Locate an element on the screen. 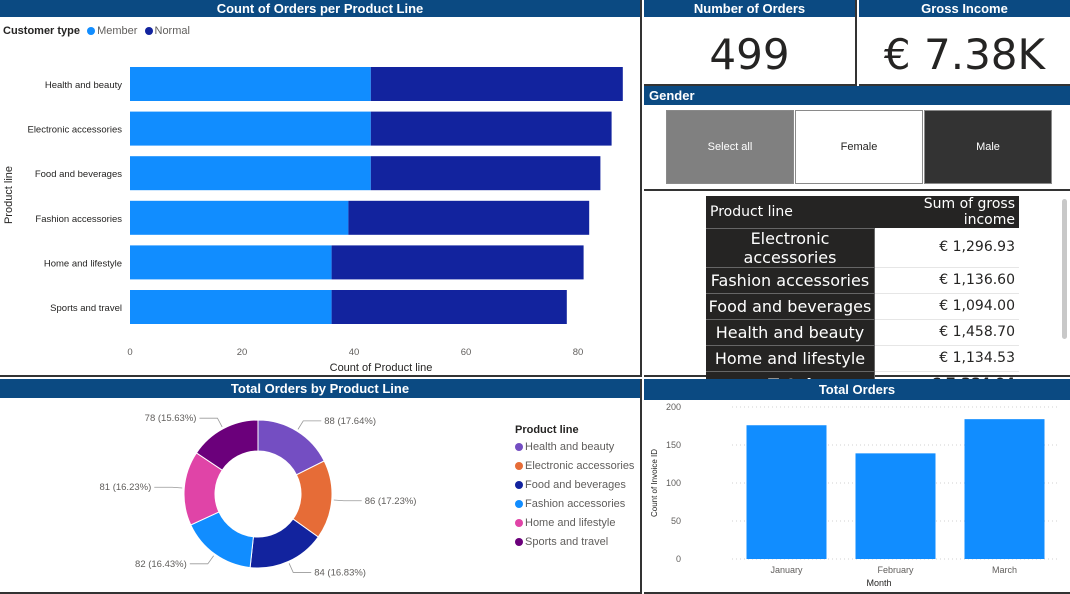  donut-legend-item: Food and beverages is located at coordinates (574, 485).